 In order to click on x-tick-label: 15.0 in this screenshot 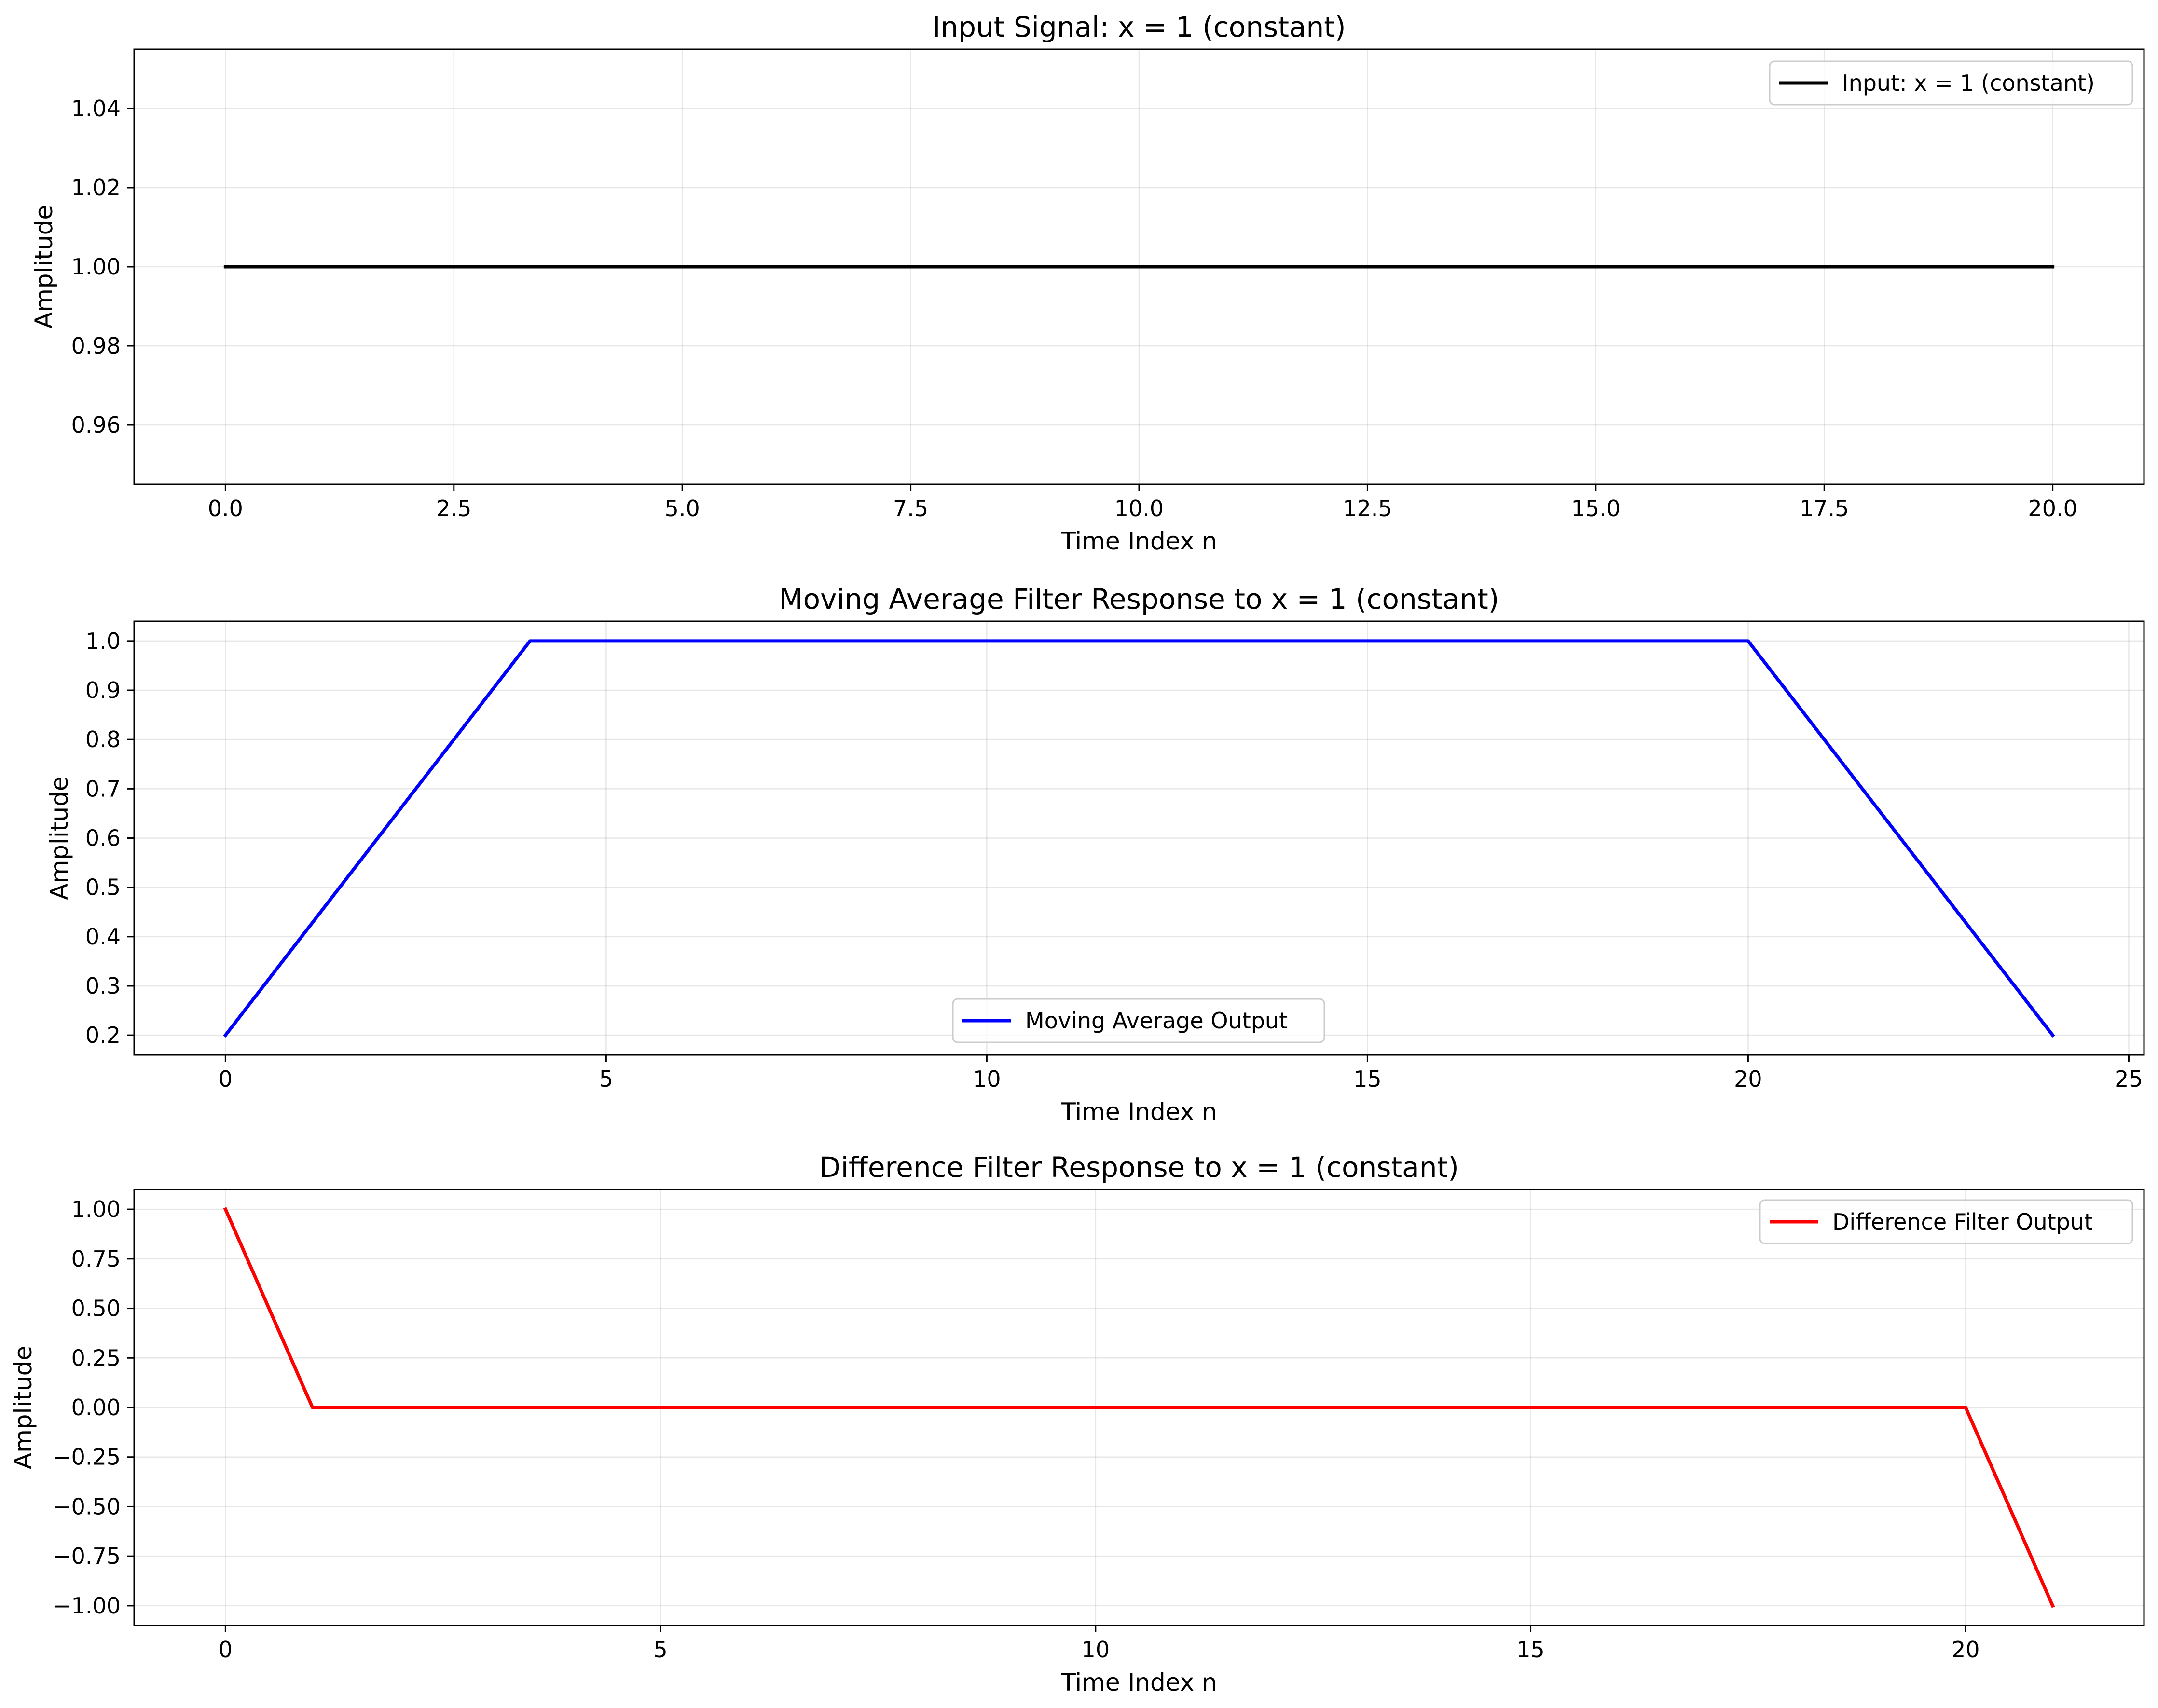, I will do `click(1596, 508)`.